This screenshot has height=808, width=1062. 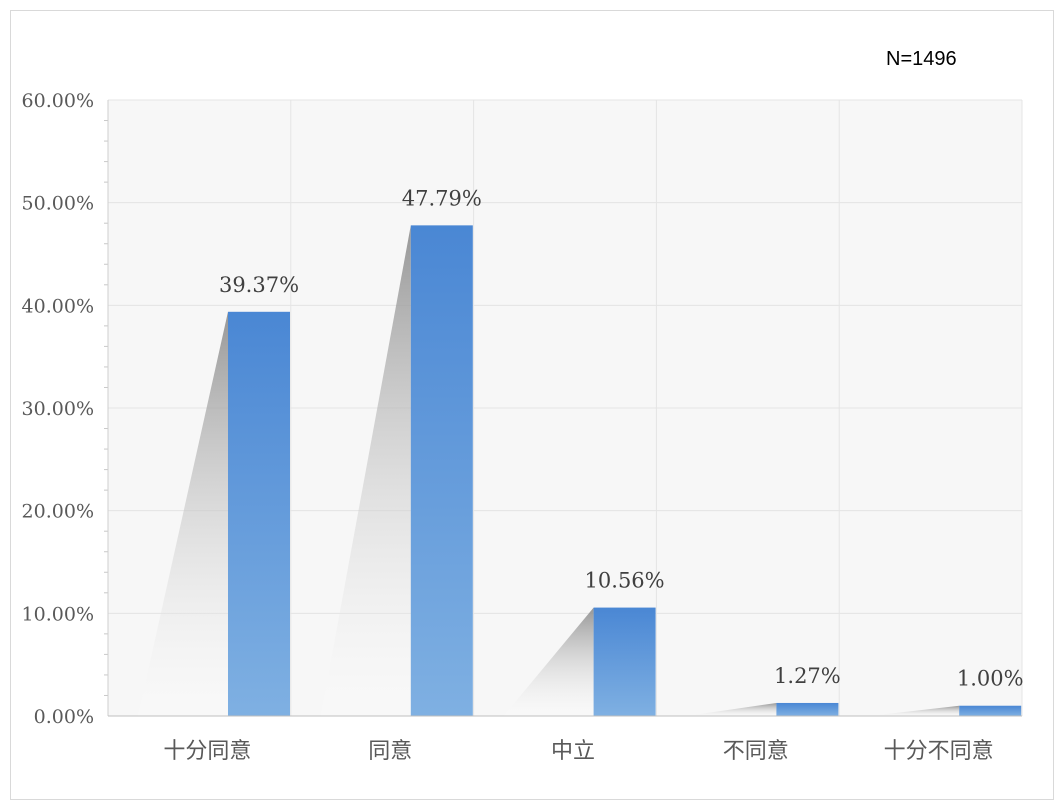 I want to click on x-axis-tick-labels: 十分同意 同意 中立 不同意 十分不同意, so click(x=578, y=751).